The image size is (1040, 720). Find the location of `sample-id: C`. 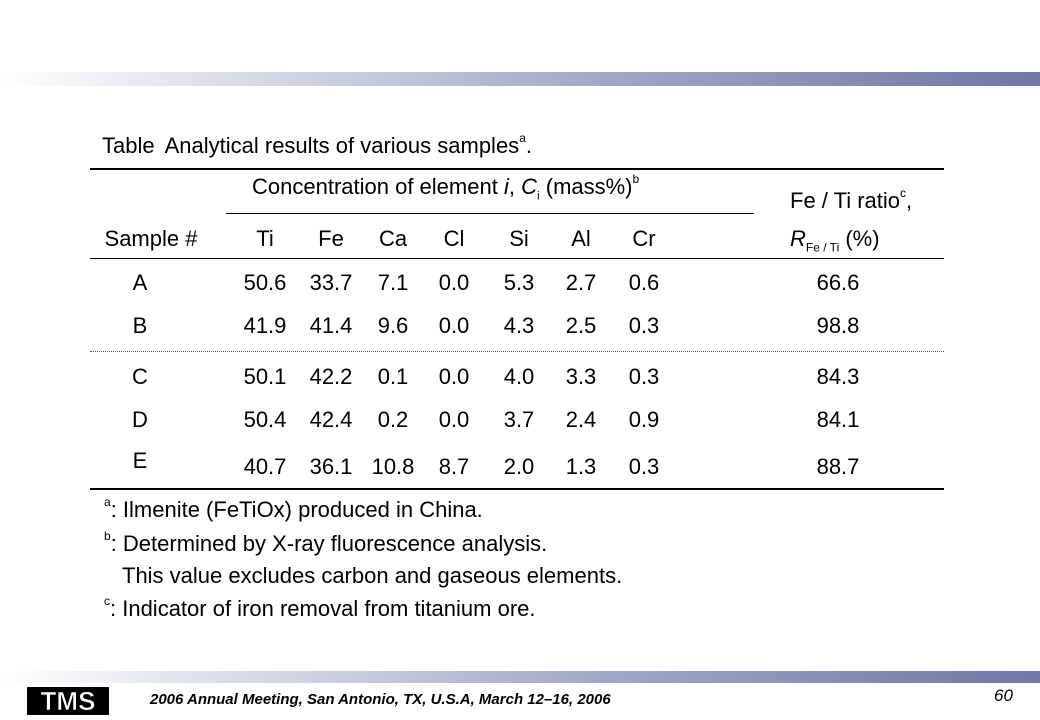

sample-id: C is located at coordinates (140, 376).